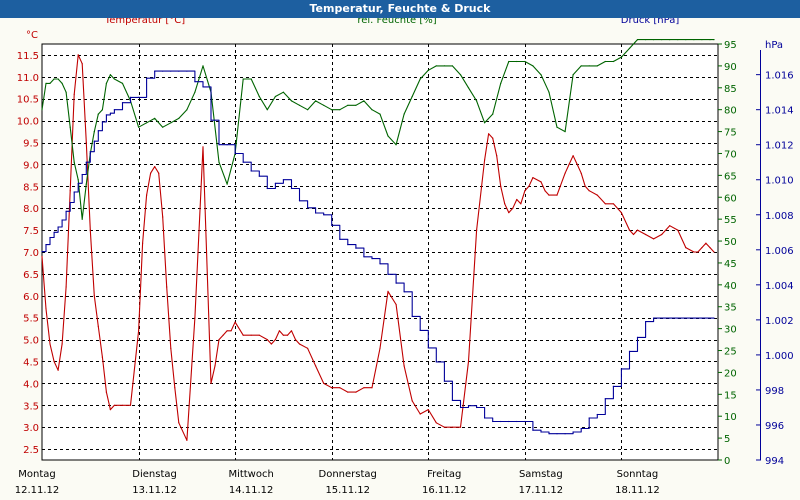 This screenshot has width=800, height=500. What do you see at coordinates (144, 22) in the screenshot?
I see `temperature-axis-title: Temperatur [°C]` at bounding box center [144, 22].